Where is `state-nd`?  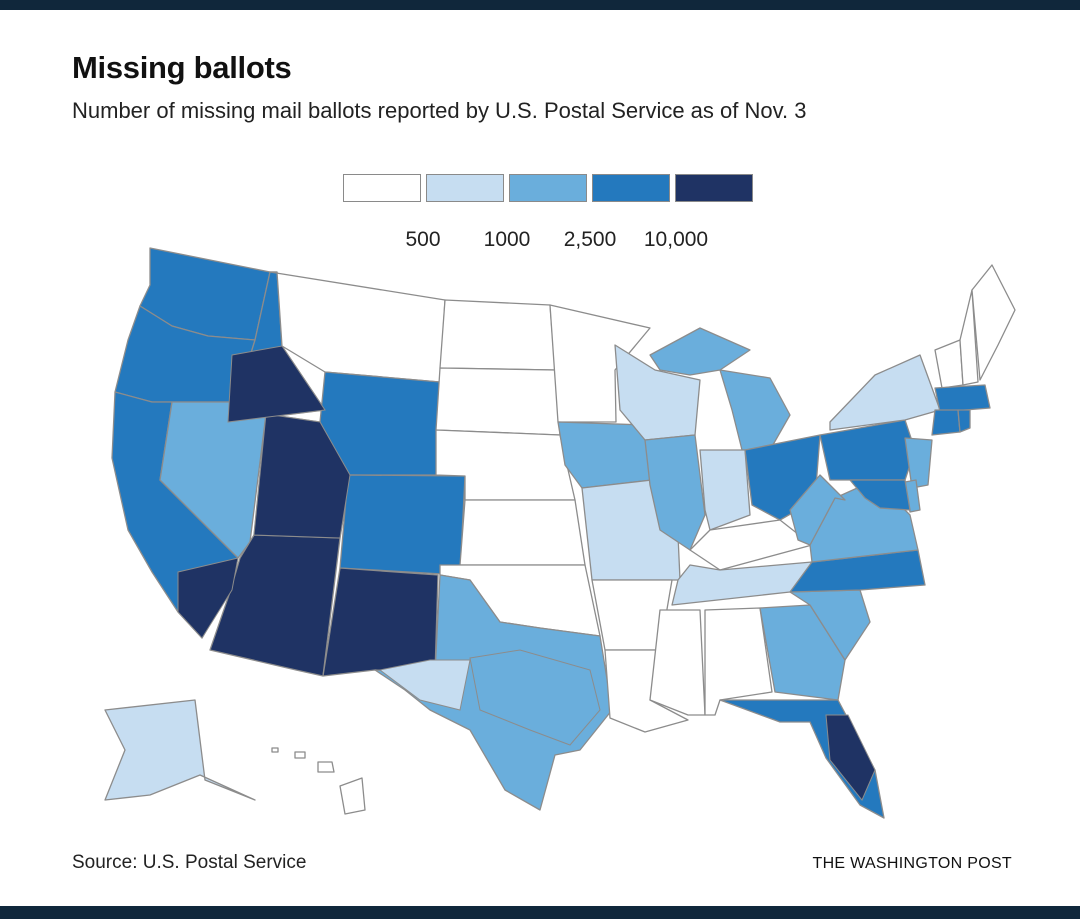 state-nd is located at coordinates (497, 335).